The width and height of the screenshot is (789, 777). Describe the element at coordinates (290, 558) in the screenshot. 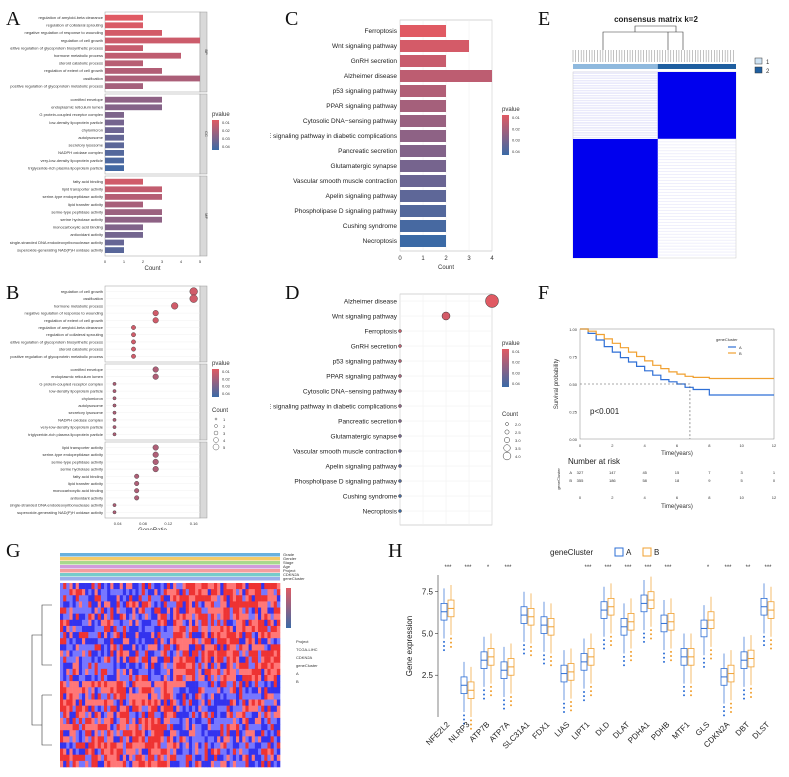

I see `g-annotation-label: Gender` at that location.